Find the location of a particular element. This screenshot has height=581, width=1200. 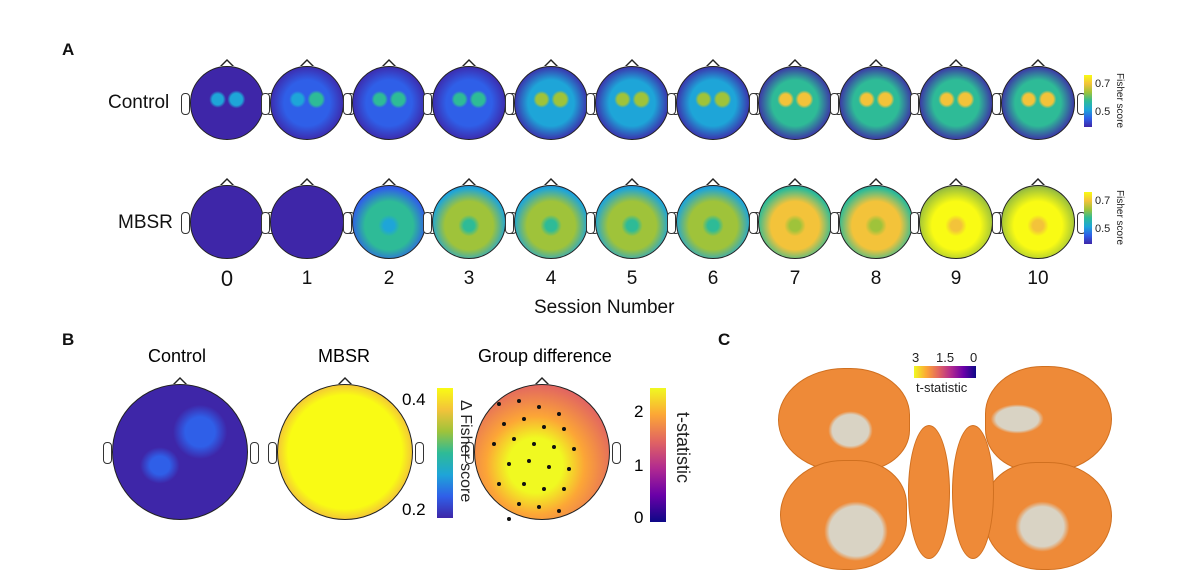

cbar-c-label: t-statistic is located at coordinates (942, 387).